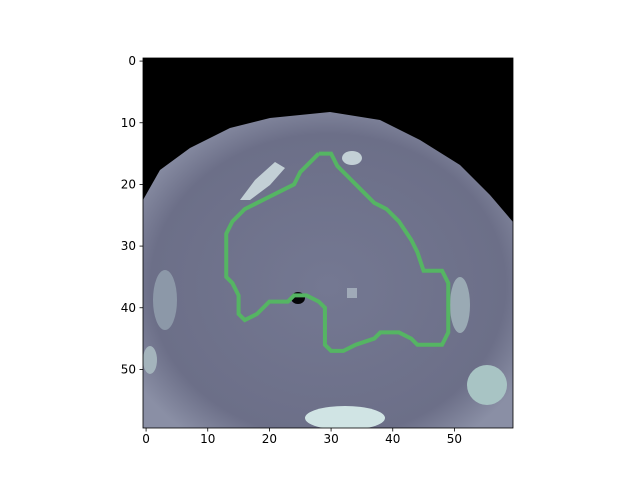  What do you see at coordinates (128, 184) in the screenshot?
I see `y-tick-label: 20` at bounding box center [128, 184].